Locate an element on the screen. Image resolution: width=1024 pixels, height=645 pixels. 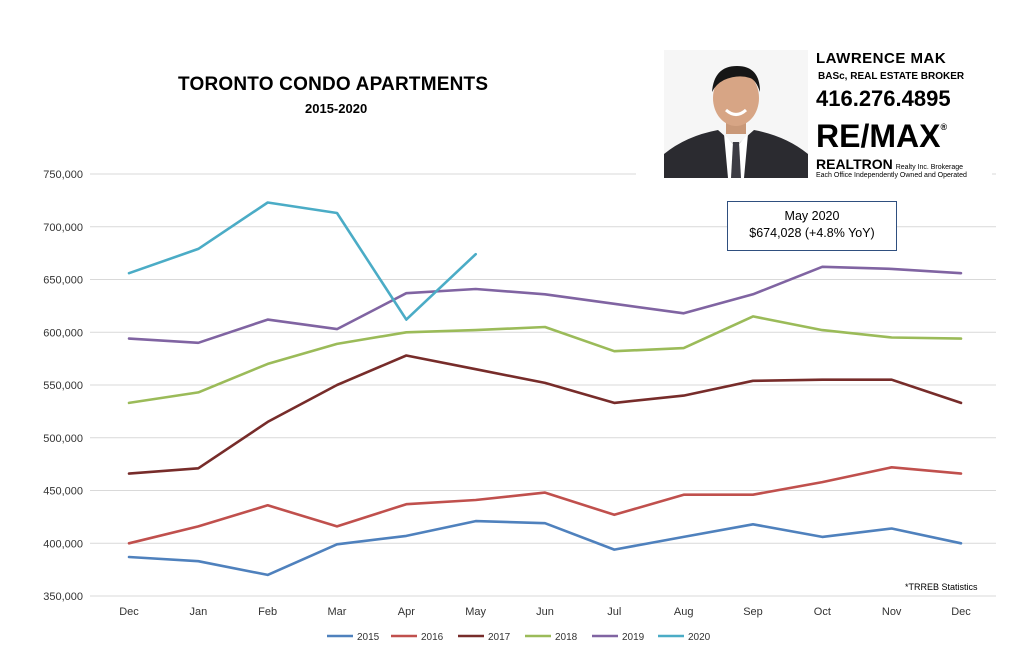
agent-name: LAWRENCE MAK is located at coordinates (881, 58).